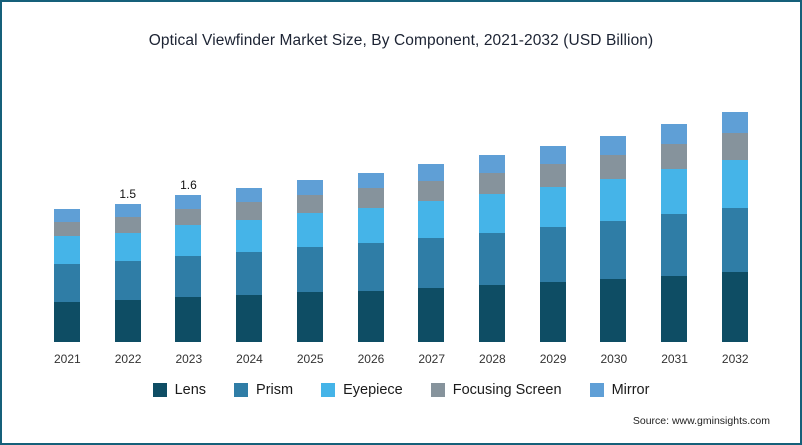 The width and height of the screenshot is (802, 445). Describe the element at coordinates (507, 390) in the screenshot. I see `legend-label: Focusing Screen` at that location.